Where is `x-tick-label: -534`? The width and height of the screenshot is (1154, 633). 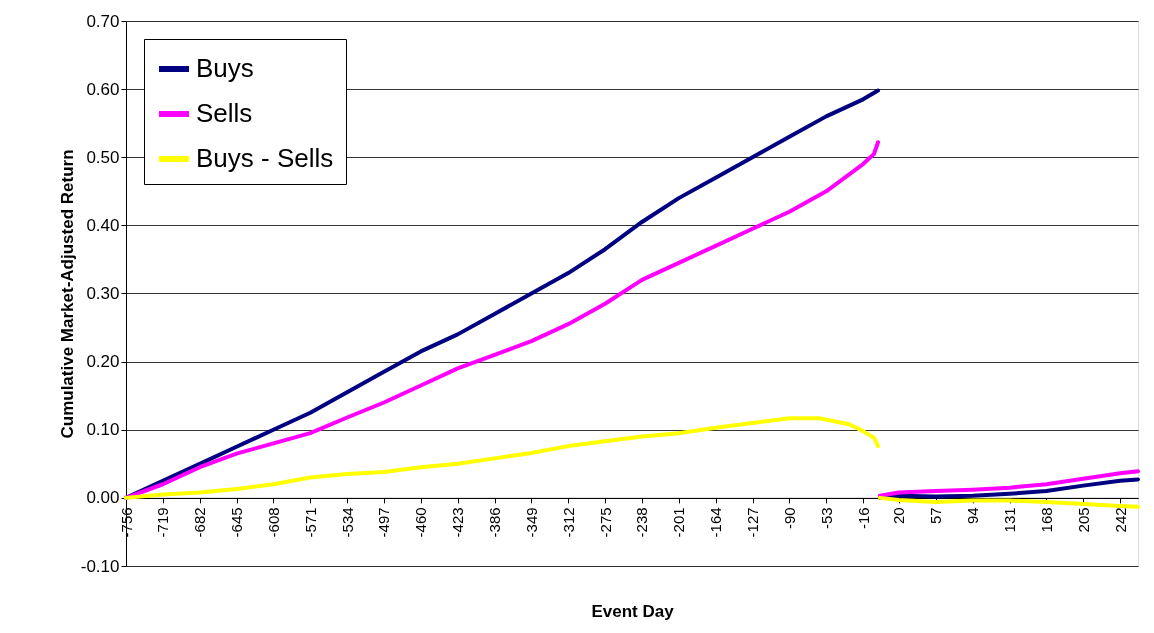 x-tick-label: -534 is located at coordinates (347, 522).